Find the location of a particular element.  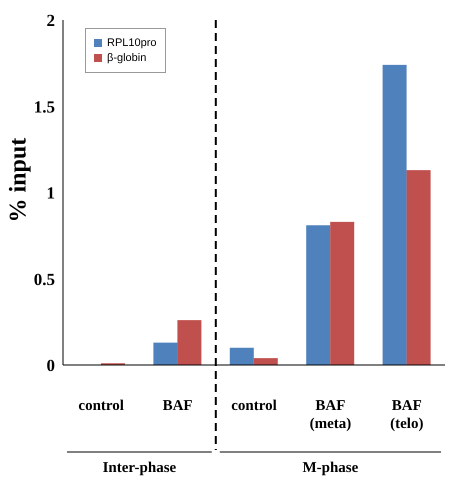

y-tick-label: 0.5 is located at coordinates (44, 279).